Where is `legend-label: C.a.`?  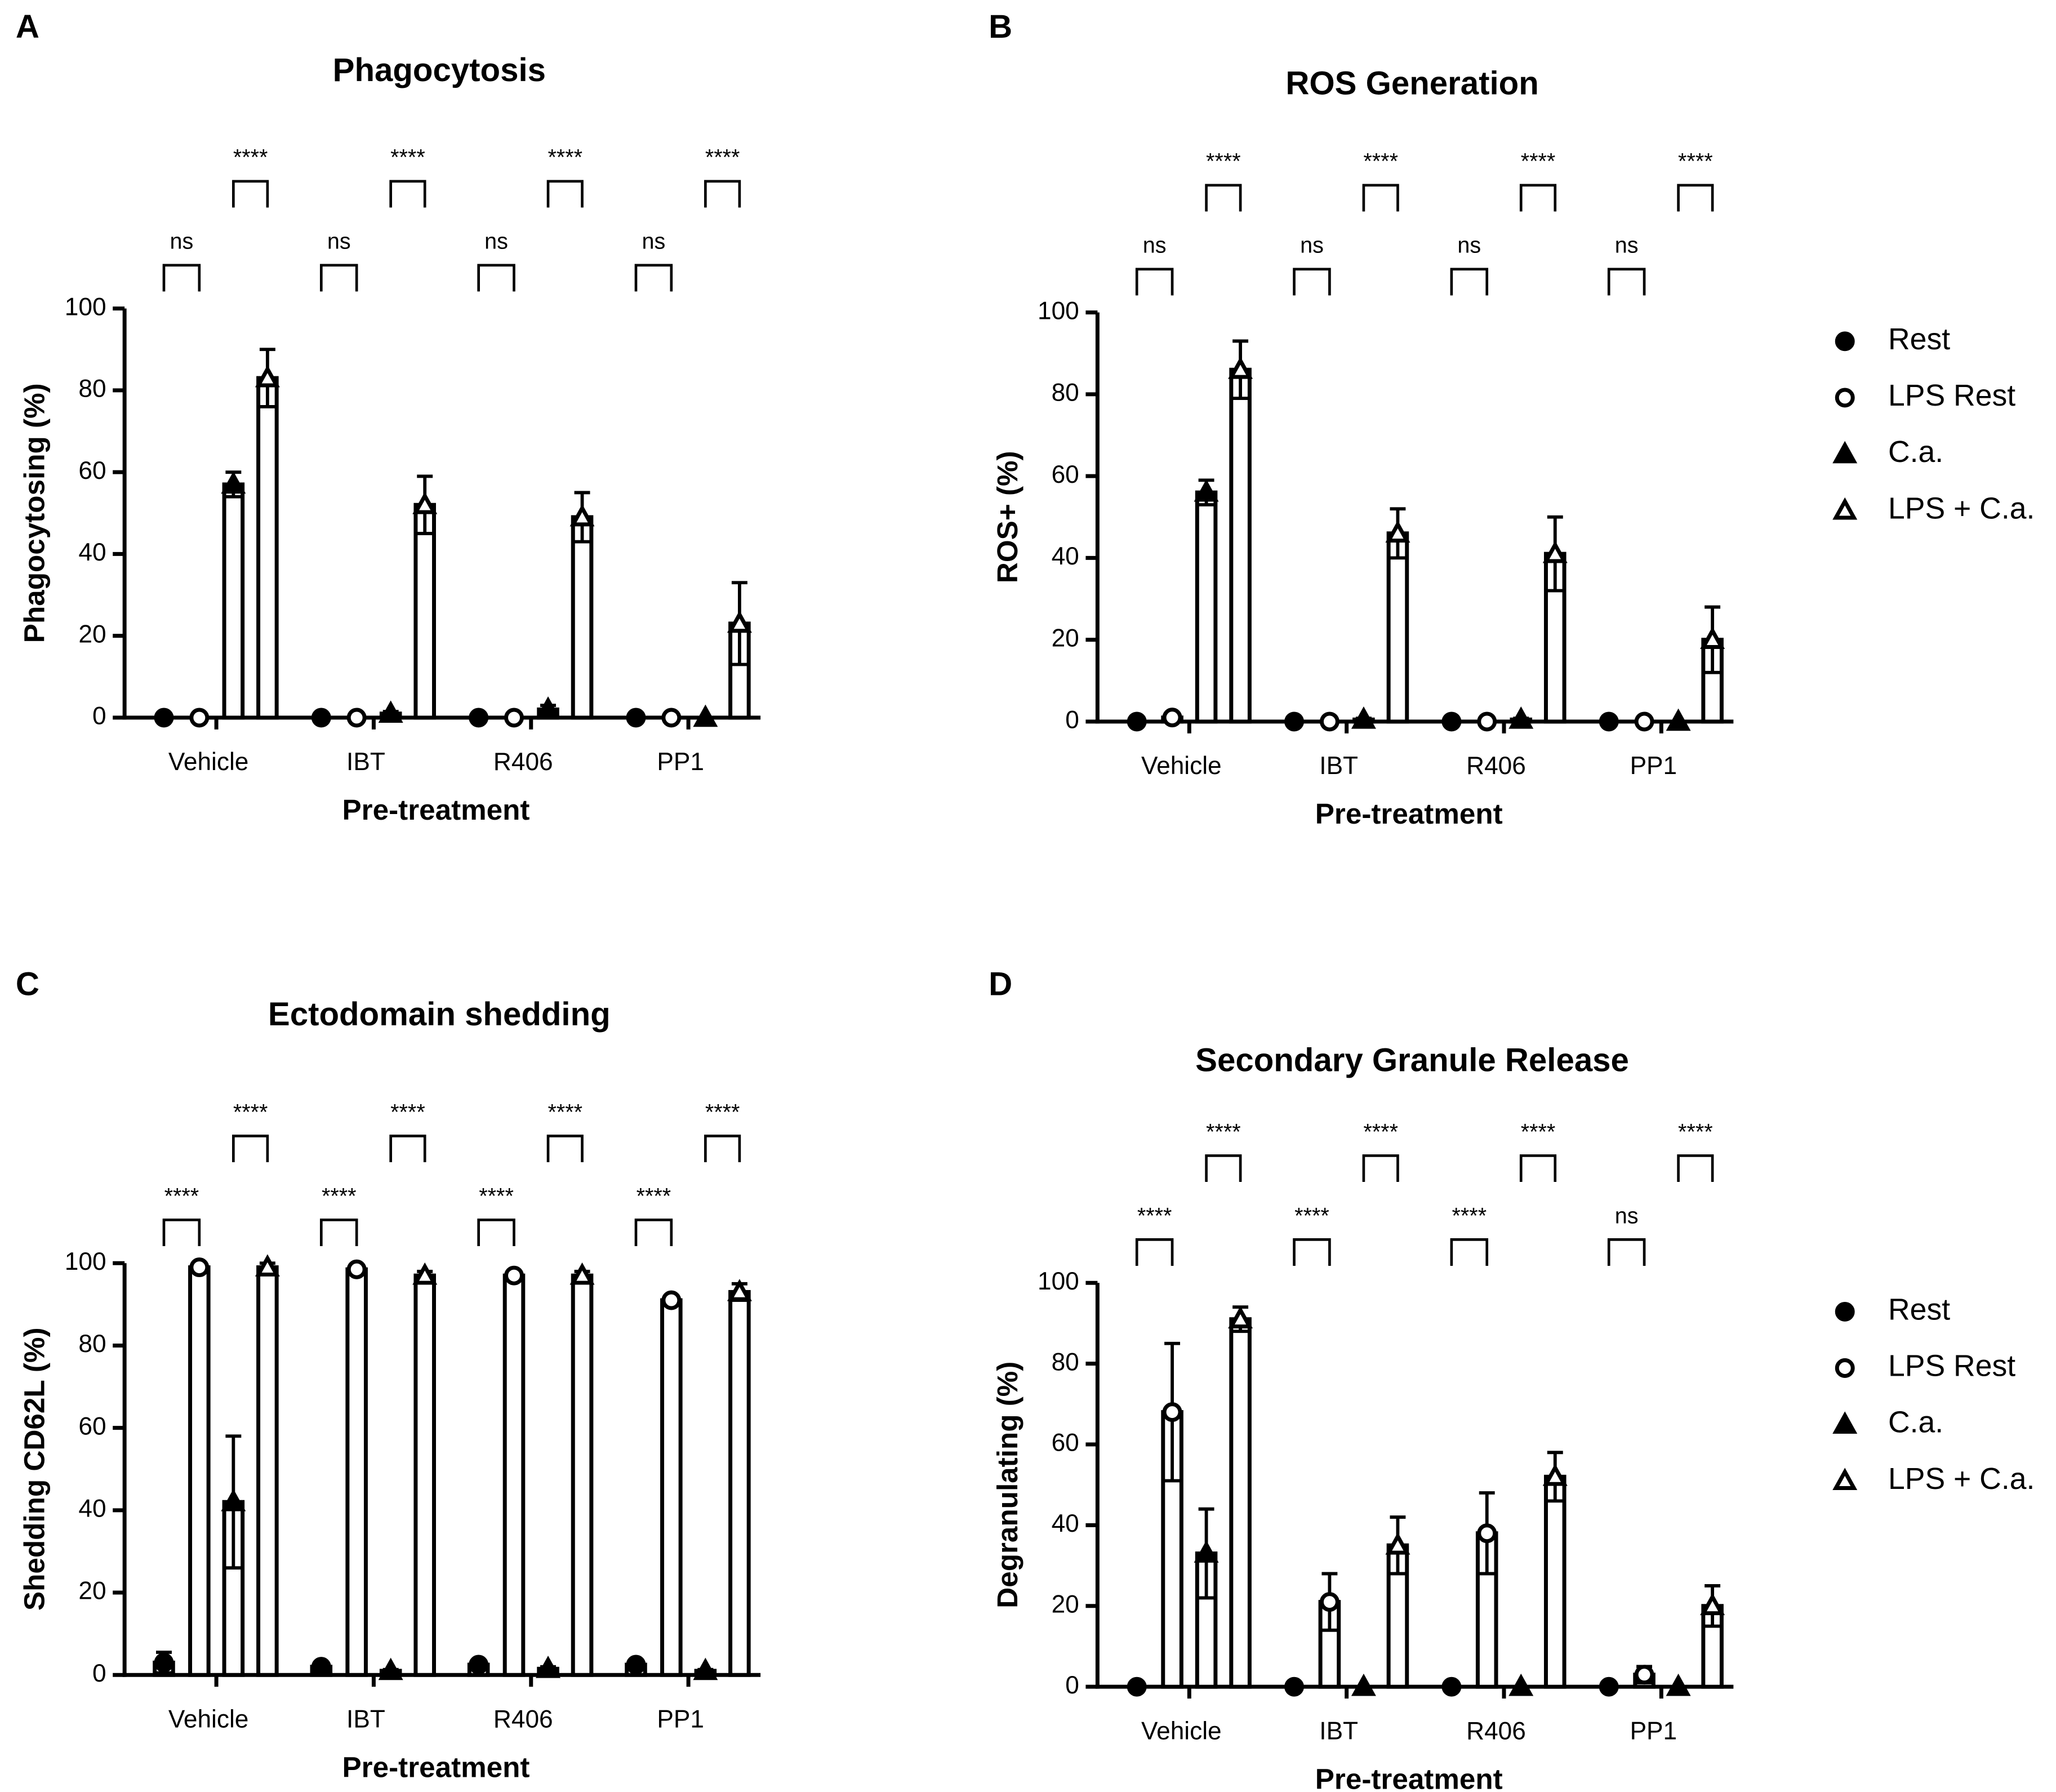
legend-label: C.a. is located at coordinates (1915, 452).